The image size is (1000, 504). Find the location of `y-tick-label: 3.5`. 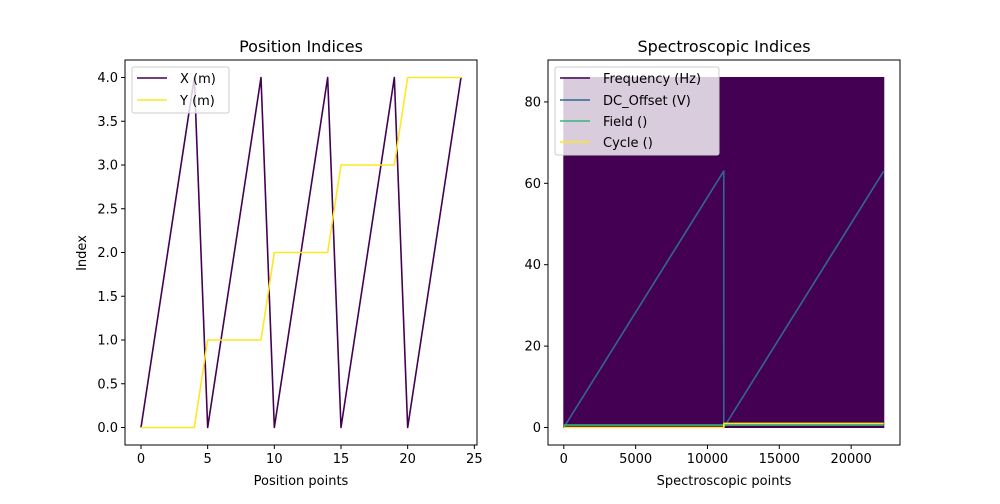

y-tick-label: 3.5 is located at coordinates (107, 122).